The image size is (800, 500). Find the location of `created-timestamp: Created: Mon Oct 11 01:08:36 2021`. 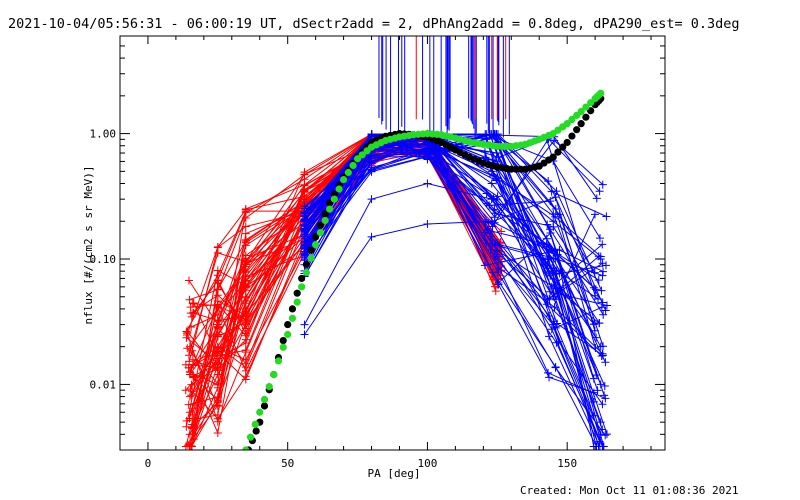

created-timestamp: Created: Mon Oct 11 01:08:36 2021 is located at coordinates (629, 490).